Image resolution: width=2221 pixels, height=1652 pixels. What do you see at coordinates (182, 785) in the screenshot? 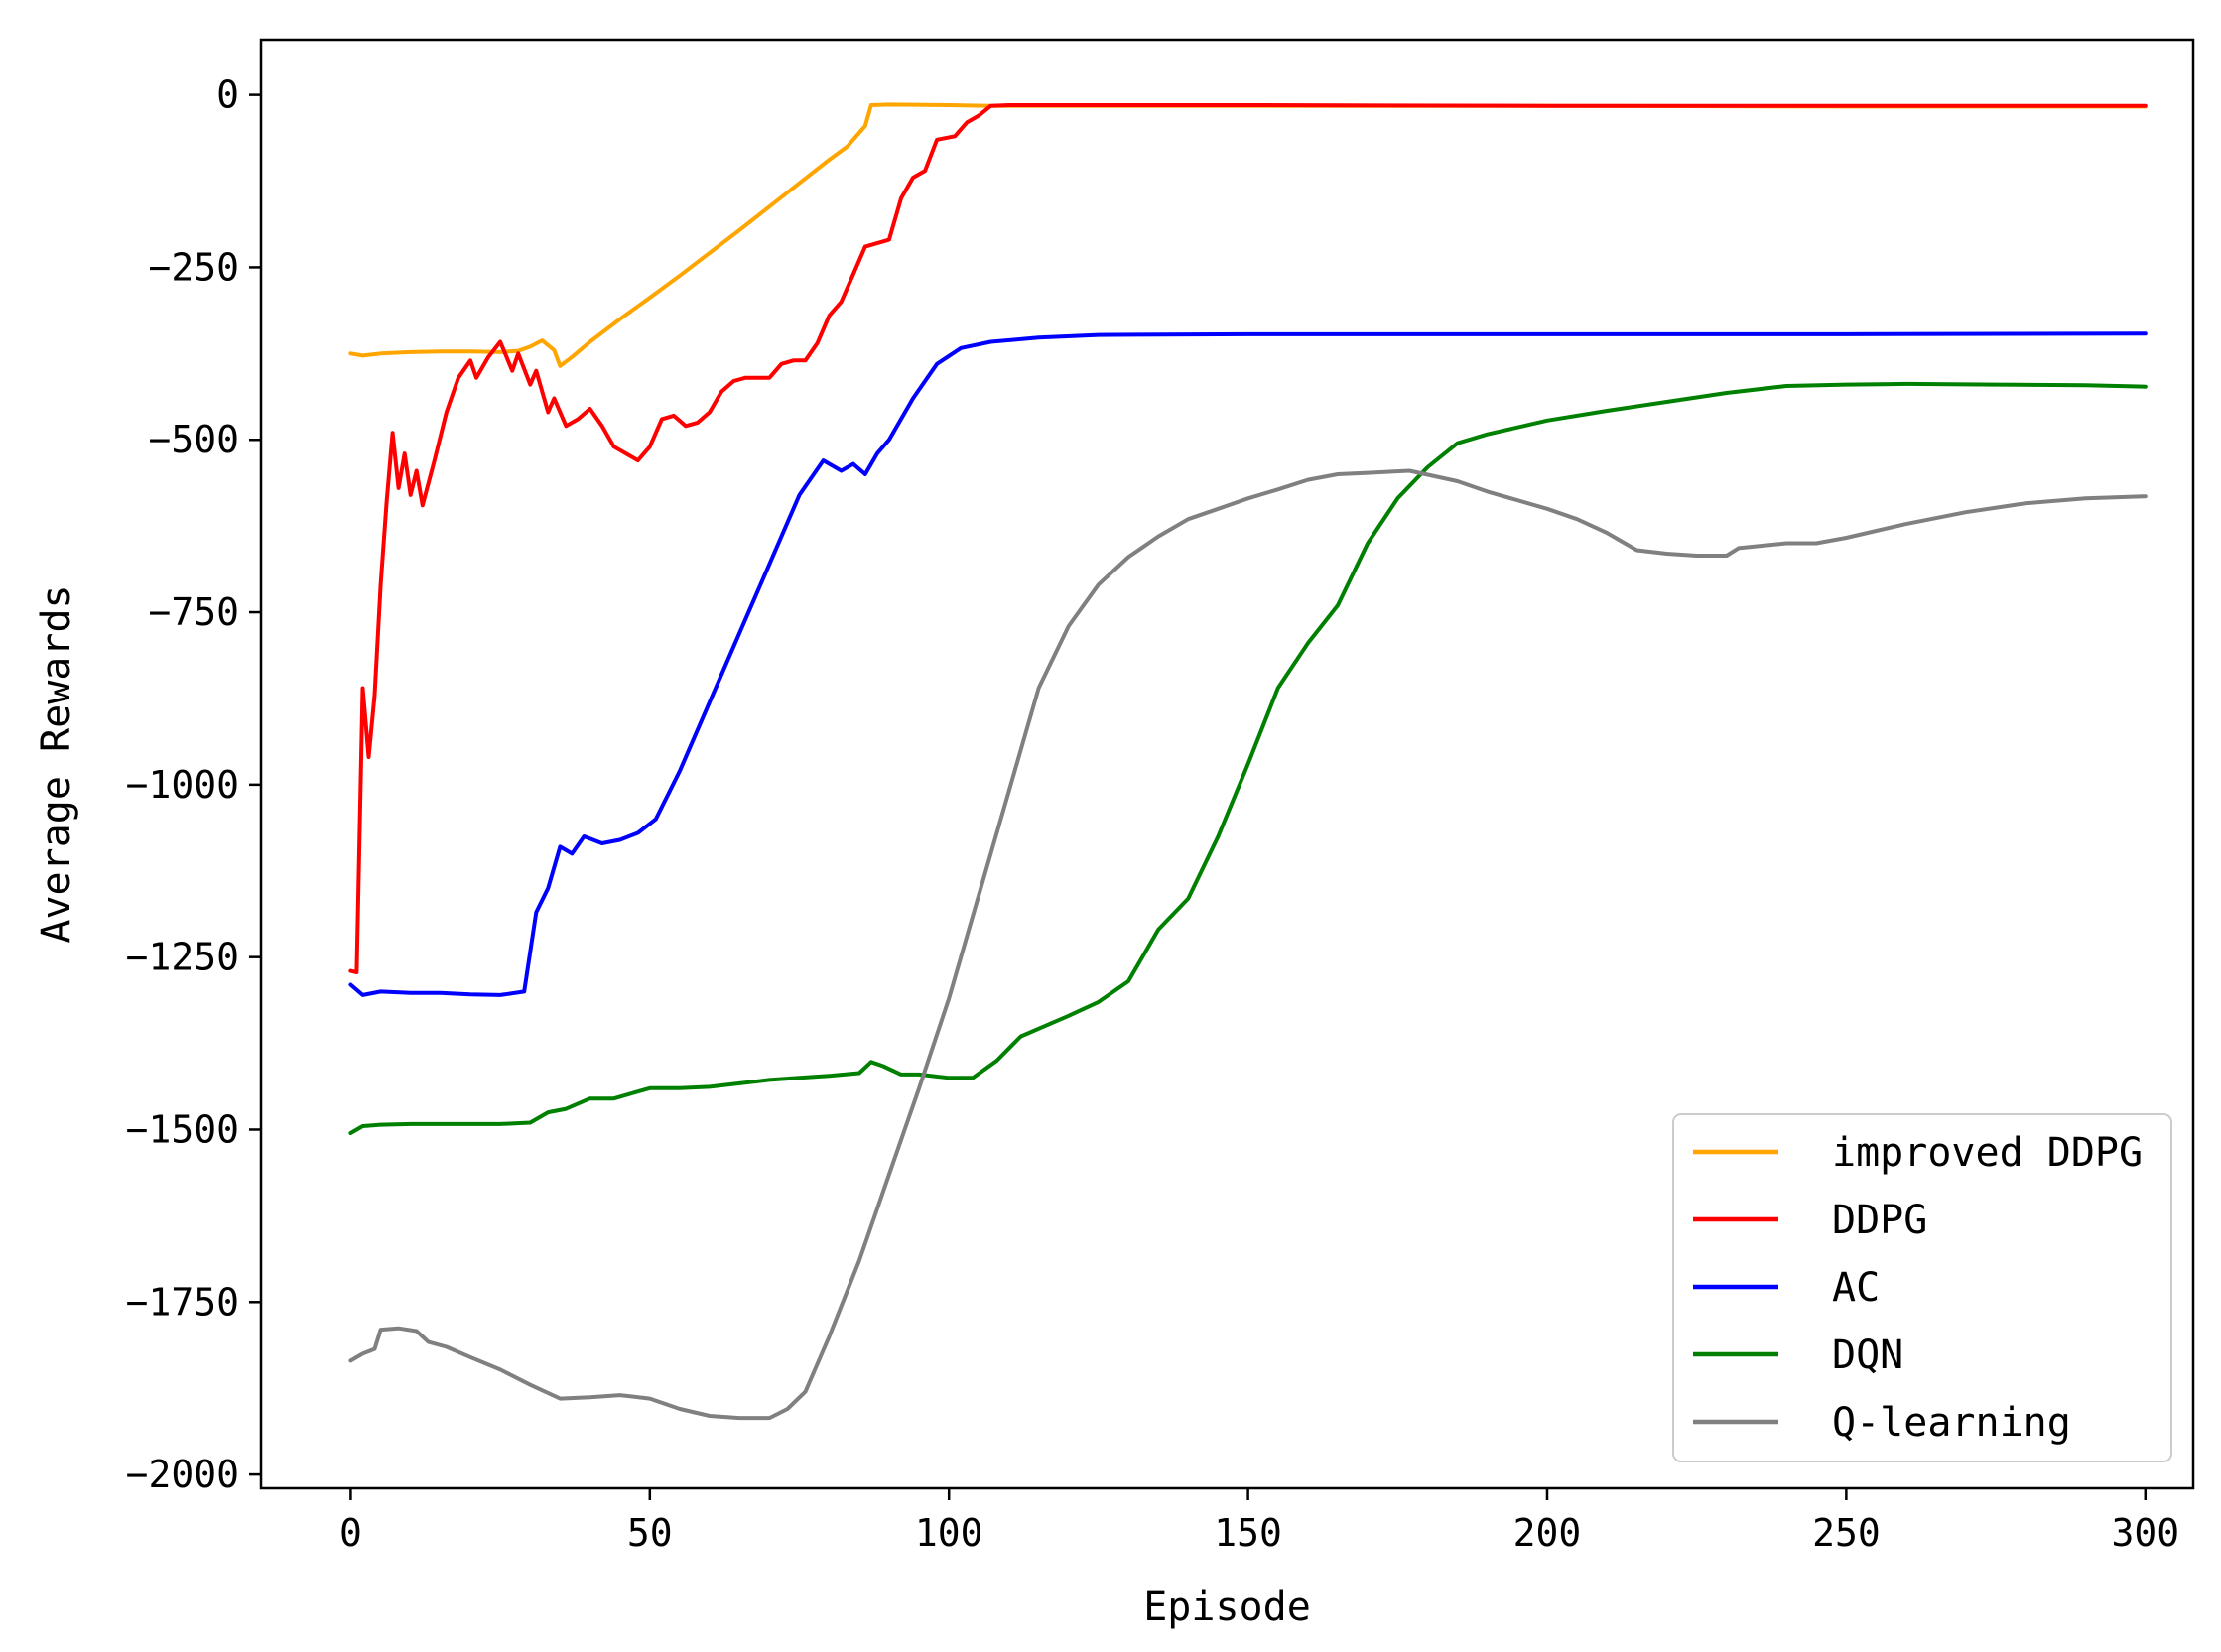
I see `y-tick-label: −1000` at bounding box center [182, 785].